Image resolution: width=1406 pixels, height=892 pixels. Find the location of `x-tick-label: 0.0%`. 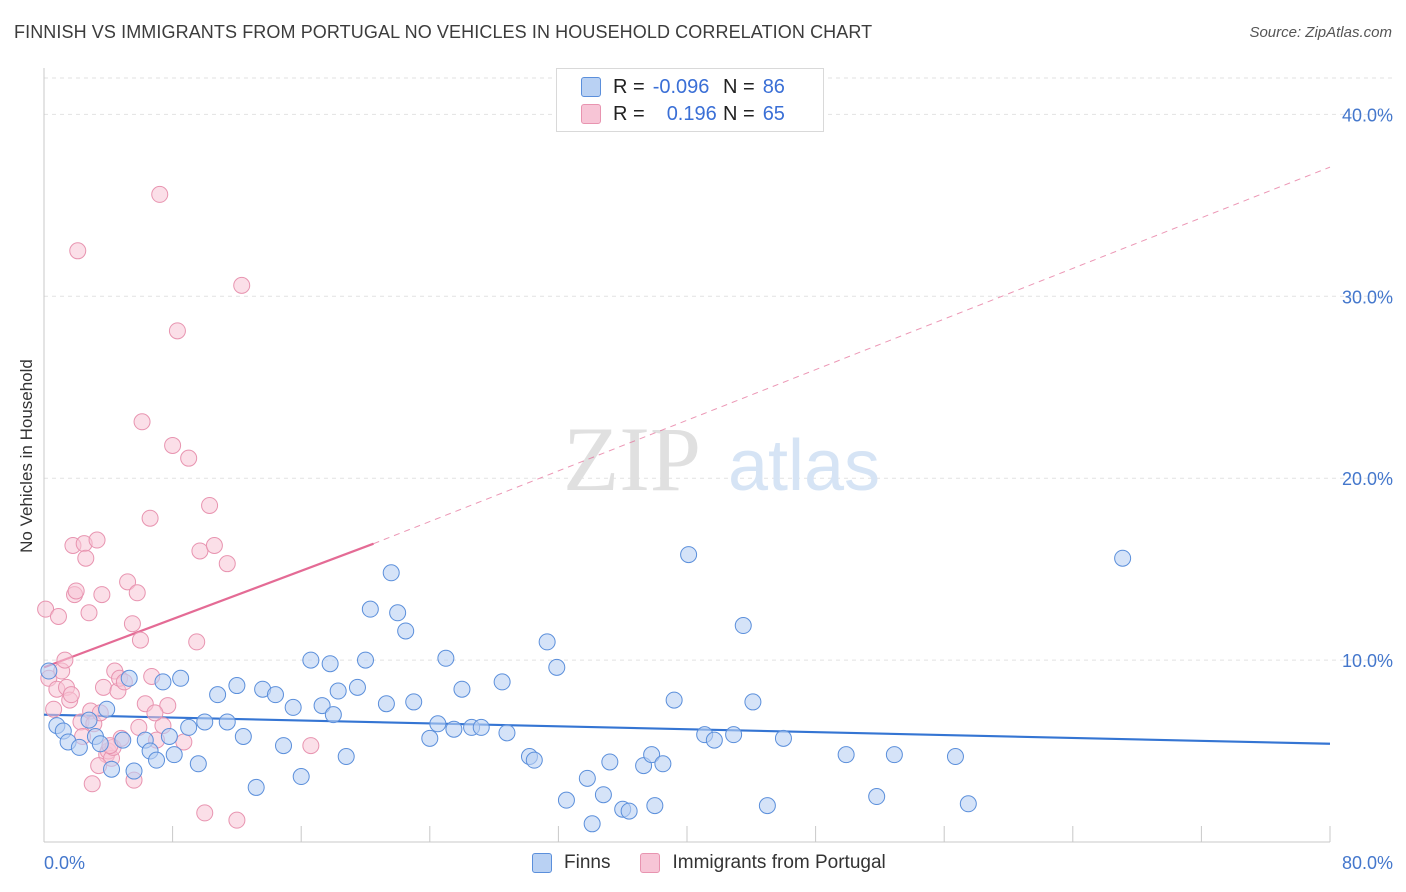

x-tick-label: 0.0% is located at coordinates (64, 863).